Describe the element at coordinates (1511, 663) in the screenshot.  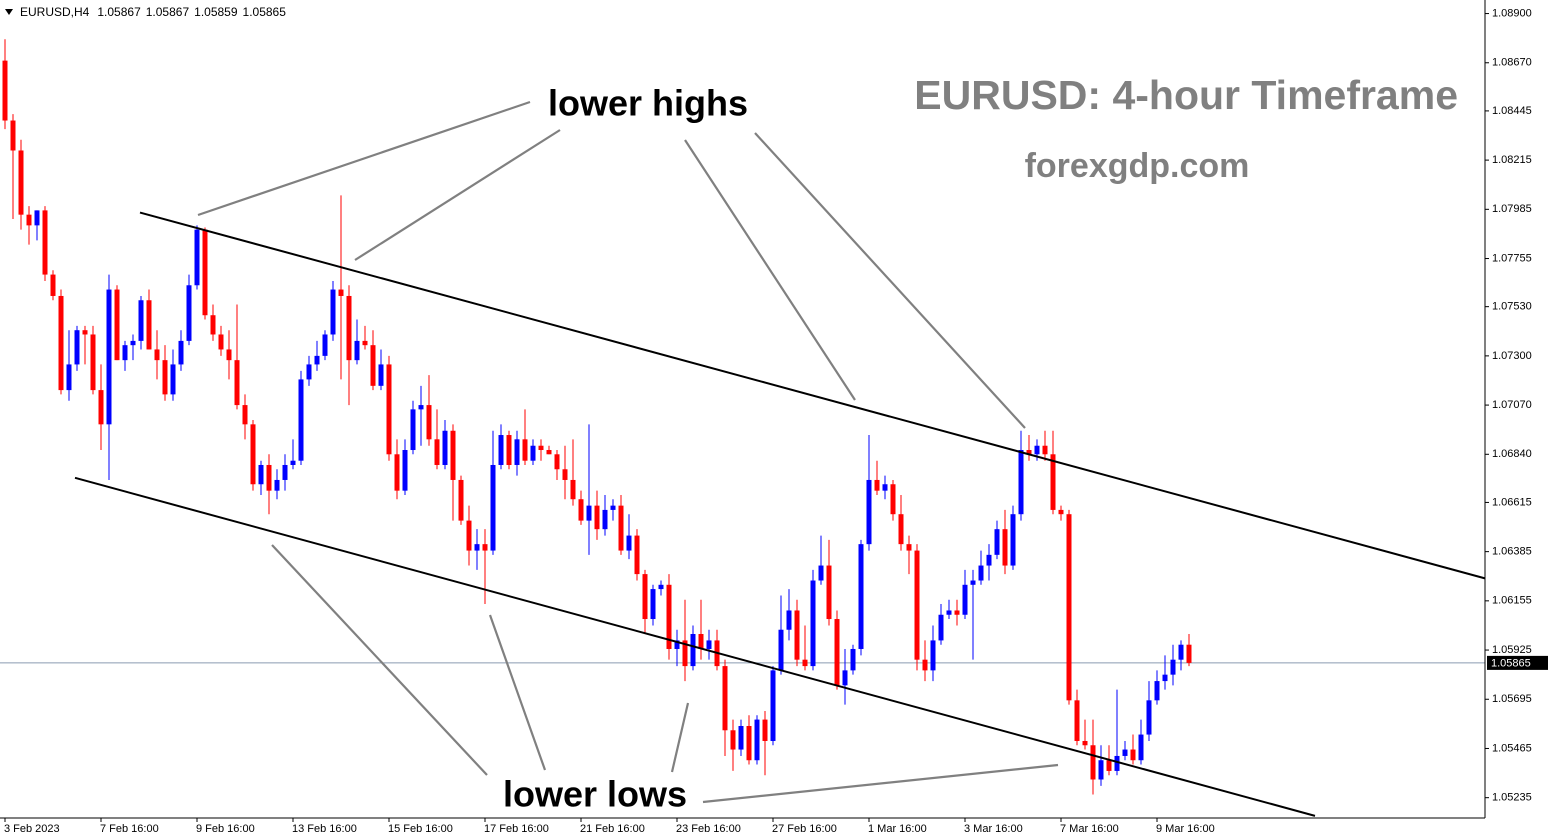
I see `price-label: 1.05865` at that location.